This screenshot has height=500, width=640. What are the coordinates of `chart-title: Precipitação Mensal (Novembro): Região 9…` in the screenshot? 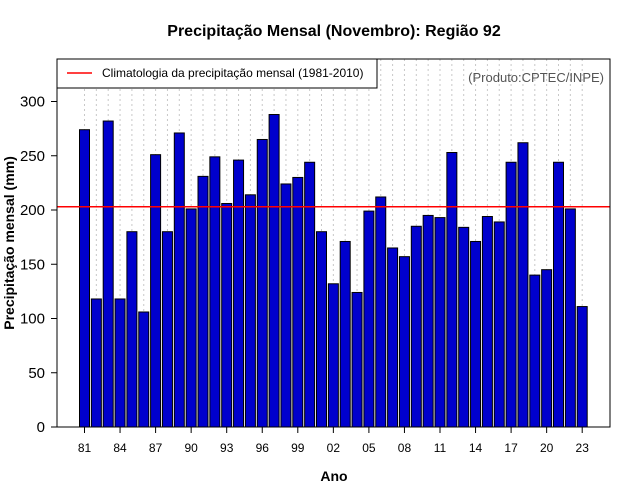 It's located at (334, 31).